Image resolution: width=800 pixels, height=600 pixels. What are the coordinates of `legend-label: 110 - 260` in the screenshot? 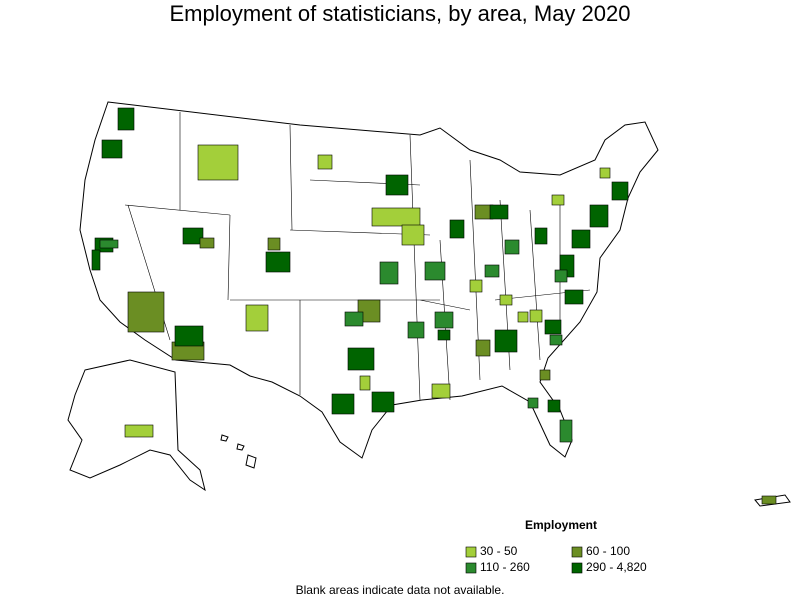 It's located at (505, 567).